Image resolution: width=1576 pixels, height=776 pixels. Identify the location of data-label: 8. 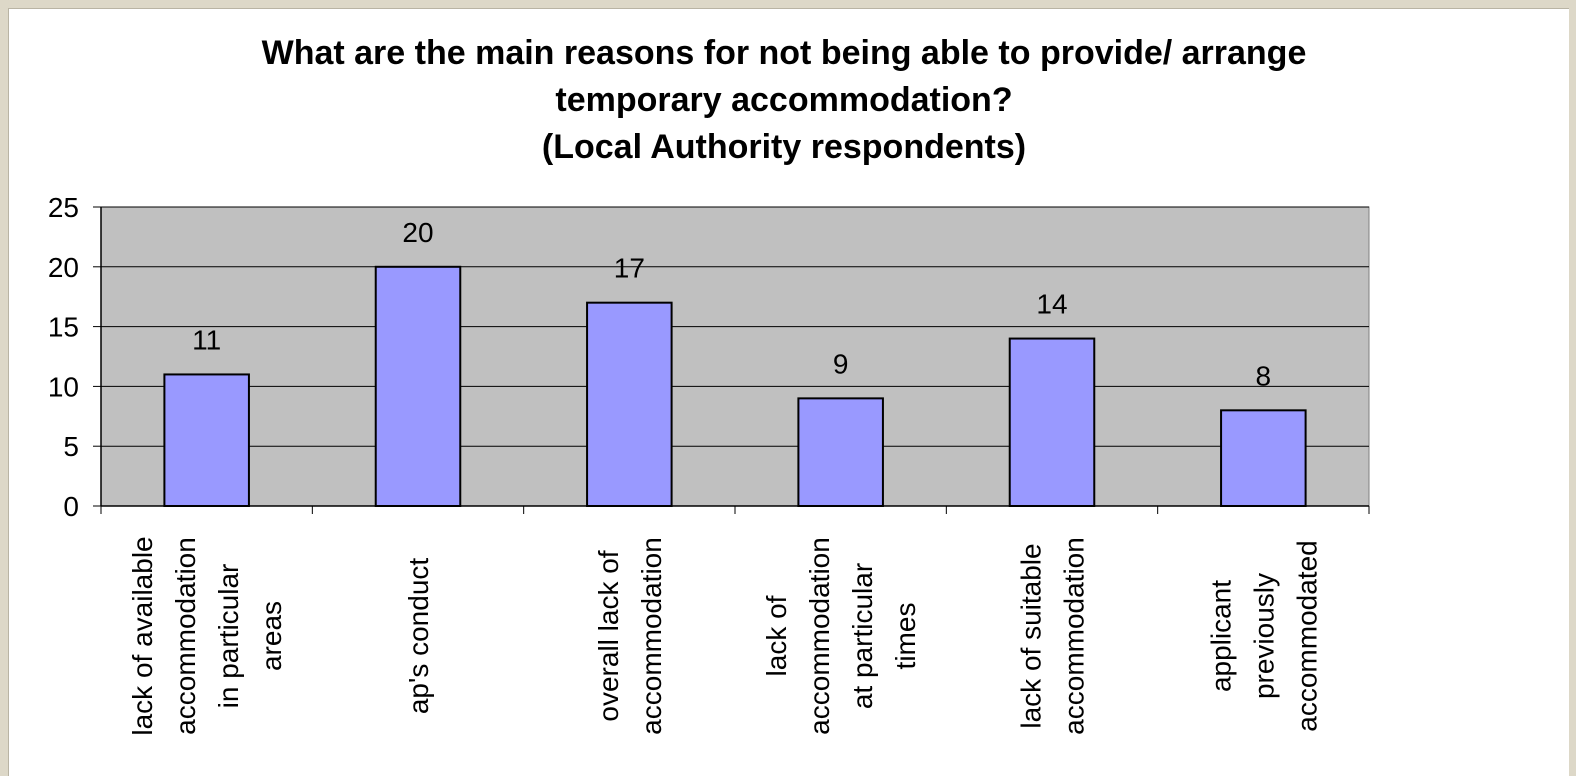
(1264, 375).